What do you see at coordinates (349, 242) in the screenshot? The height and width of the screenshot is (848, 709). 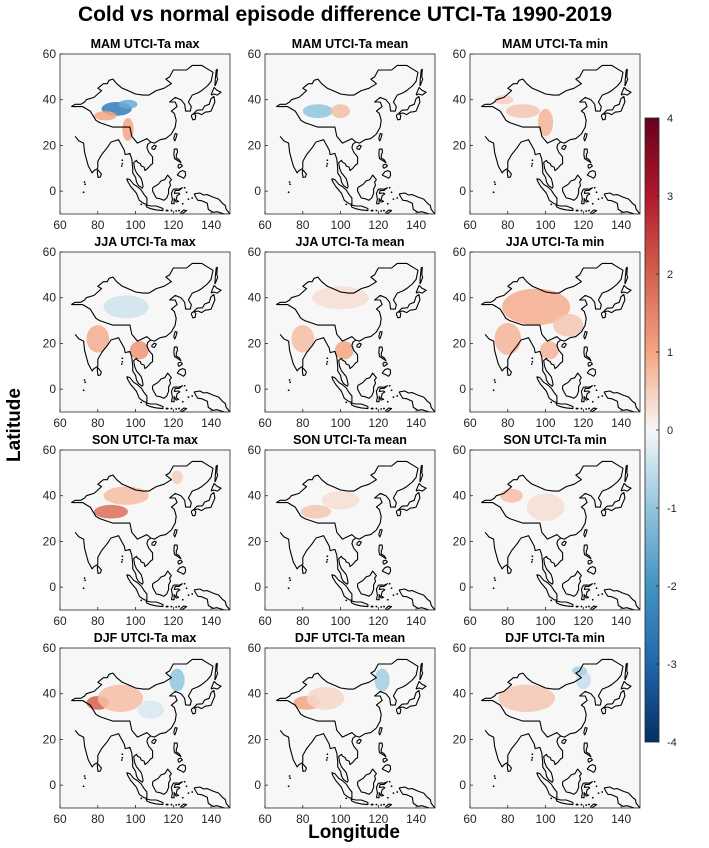 I see `panel-title: JJA UTCI-Ta mean` at bounding box center [349, 242].